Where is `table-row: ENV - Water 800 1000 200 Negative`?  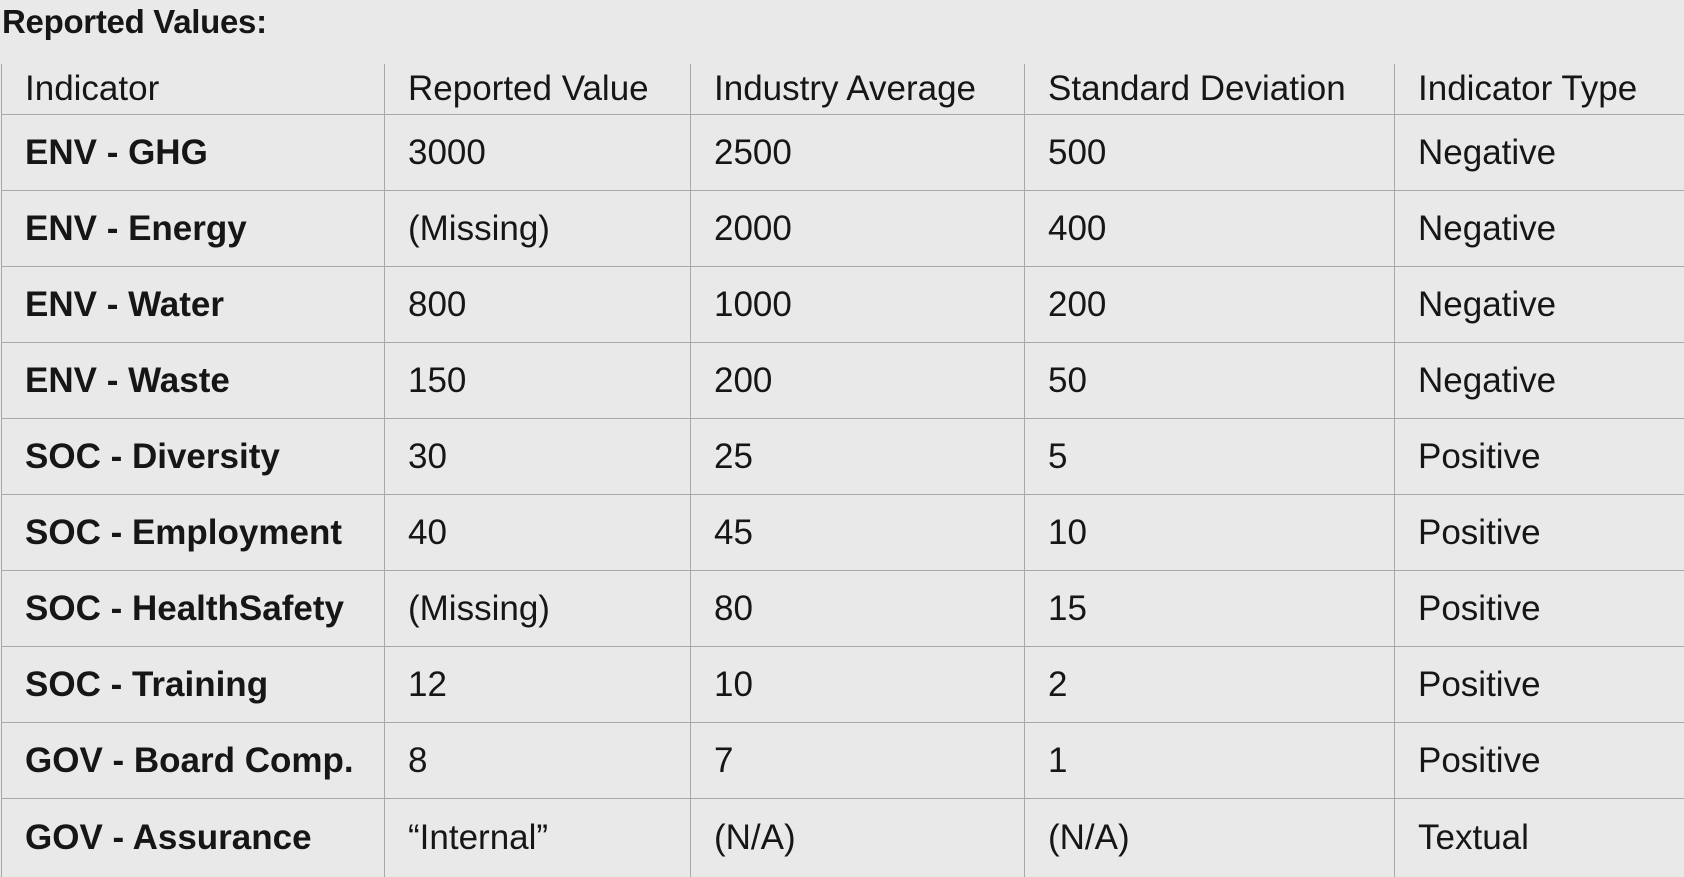
table-row: ENV - Water 800 1000 200 Negative is located at coordinates (843, 305).